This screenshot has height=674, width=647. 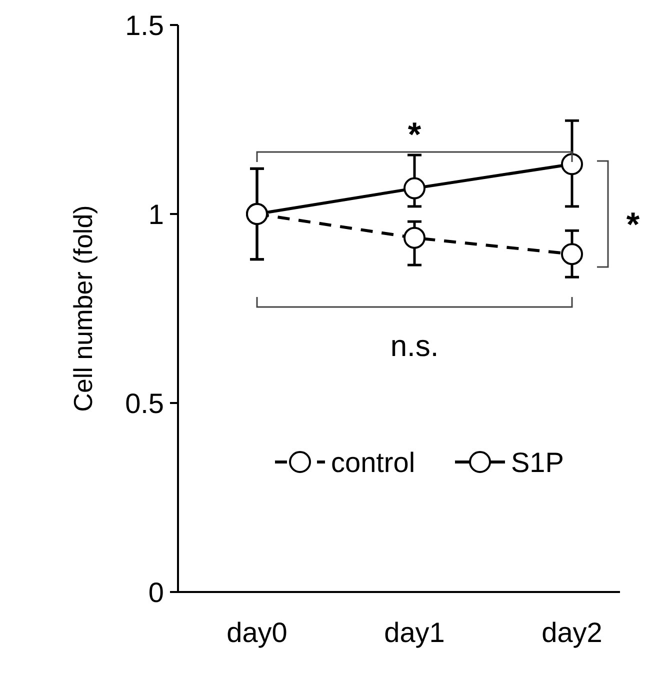 I want to click on annotation: *, so click(x=415, y=135).